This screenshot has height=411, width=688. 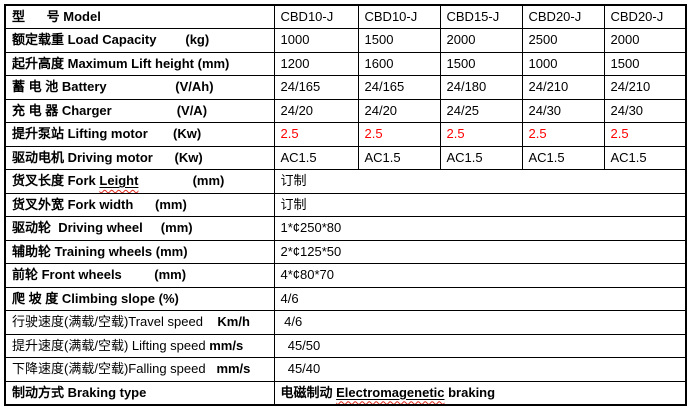 What do you see at coordinates (226, 345) in the screenshot?
I see `lifting-speed-unit: mm/s` at bounding box center [226, 345].